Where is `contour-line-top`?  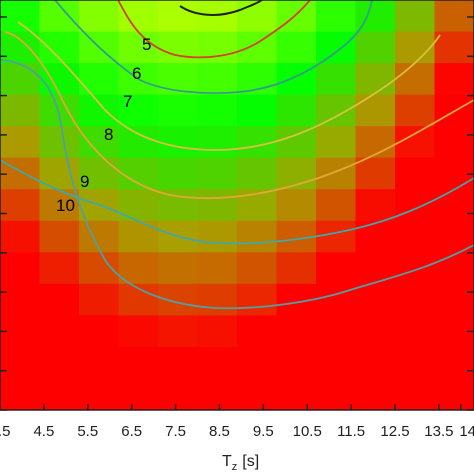 contour-line-top is located at coordinates (221, 8).